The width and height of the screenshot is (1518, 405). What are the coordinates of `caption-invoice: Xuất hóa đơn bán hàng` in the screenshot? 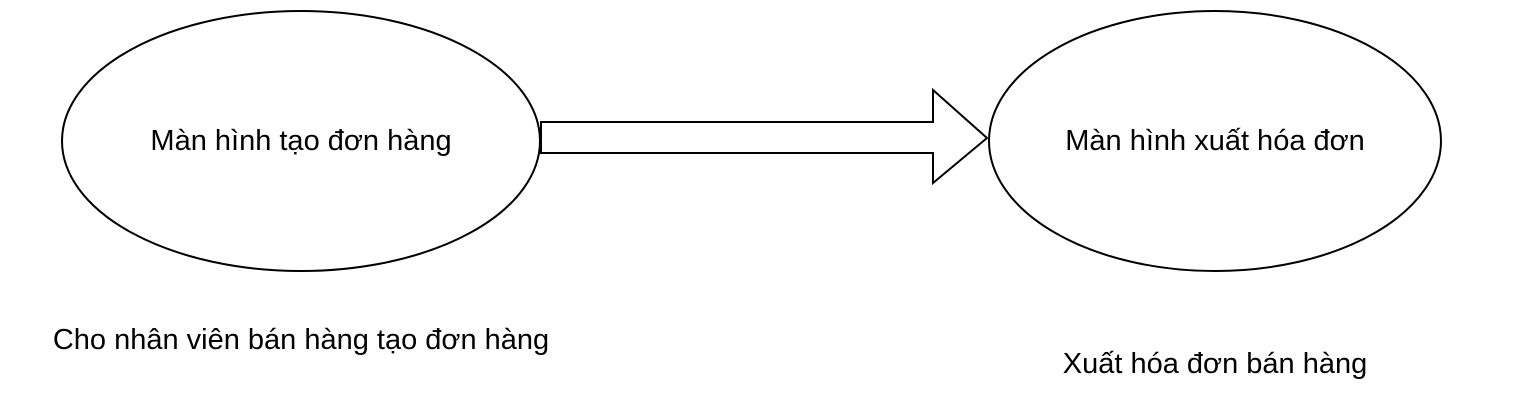 It's located at (1215, 364).